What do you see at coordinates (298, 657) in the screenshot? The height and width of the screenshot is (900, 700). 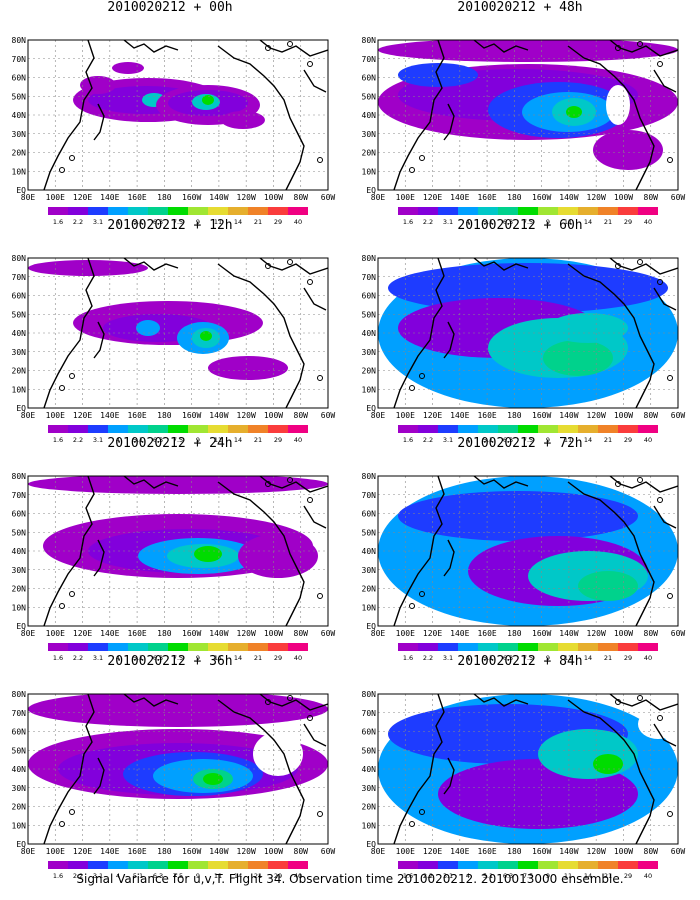 I see `legend-label: 40` at bounding box center [298, 657].